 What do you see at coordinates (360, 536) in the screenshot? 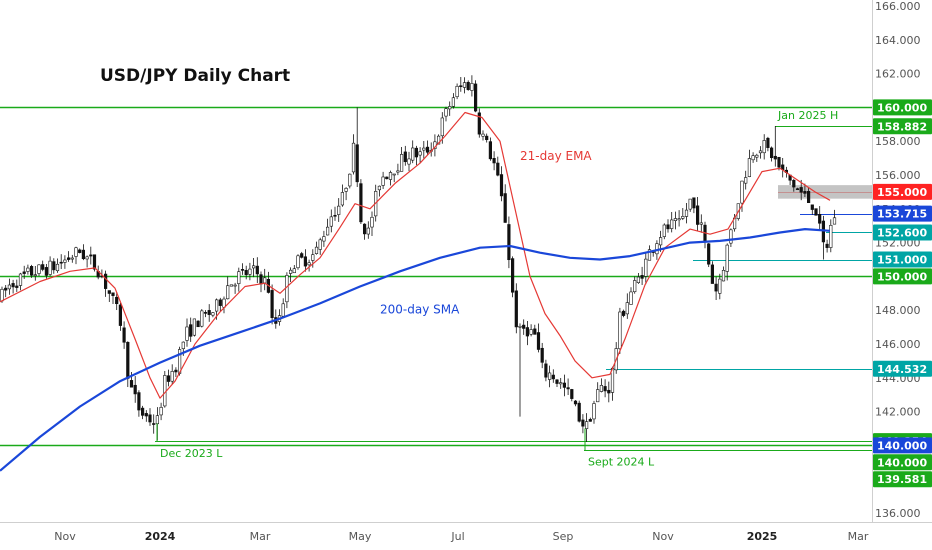
I see `x-tick-label: May` at bounding box center [360, 536].